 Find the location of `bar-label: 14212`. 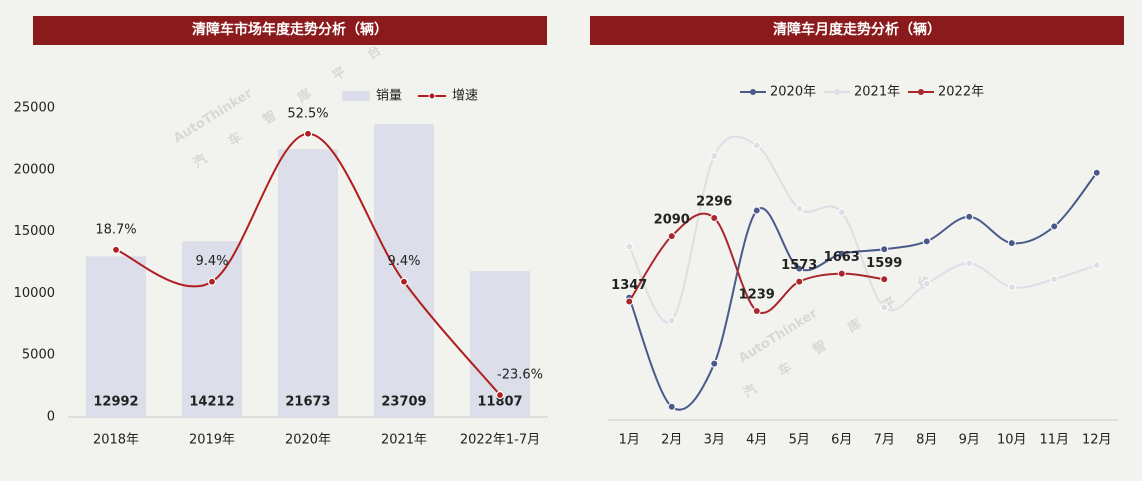

bar-label: 14212 is located at coordinates (211, 402).